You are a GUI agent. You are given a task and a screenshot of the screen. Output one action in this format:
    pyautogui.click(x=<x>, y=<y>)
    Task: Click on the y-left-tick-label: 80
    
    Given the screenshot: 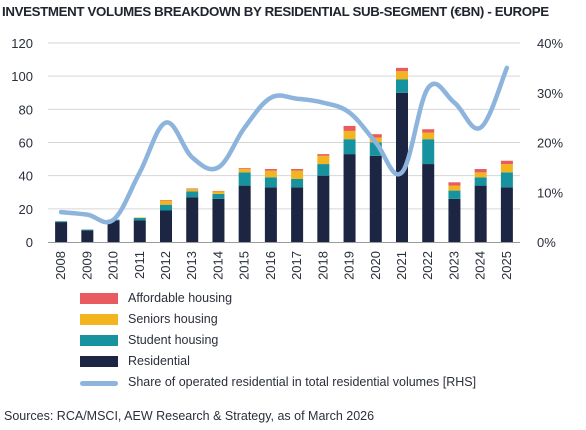 What is the action you would take?
    pyautogui.click(x=26, y=109)
    